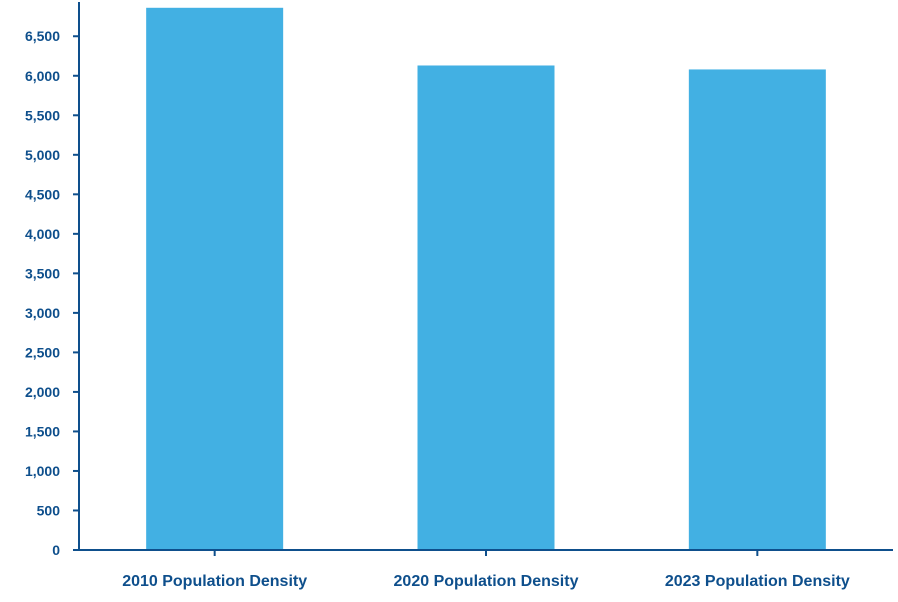 Image resolution: width=898 pixels, height=602 pixels. Describe the element at coordinates (42, 273) in the screenshot. I see `y-tick-label: 3,500` at that location.